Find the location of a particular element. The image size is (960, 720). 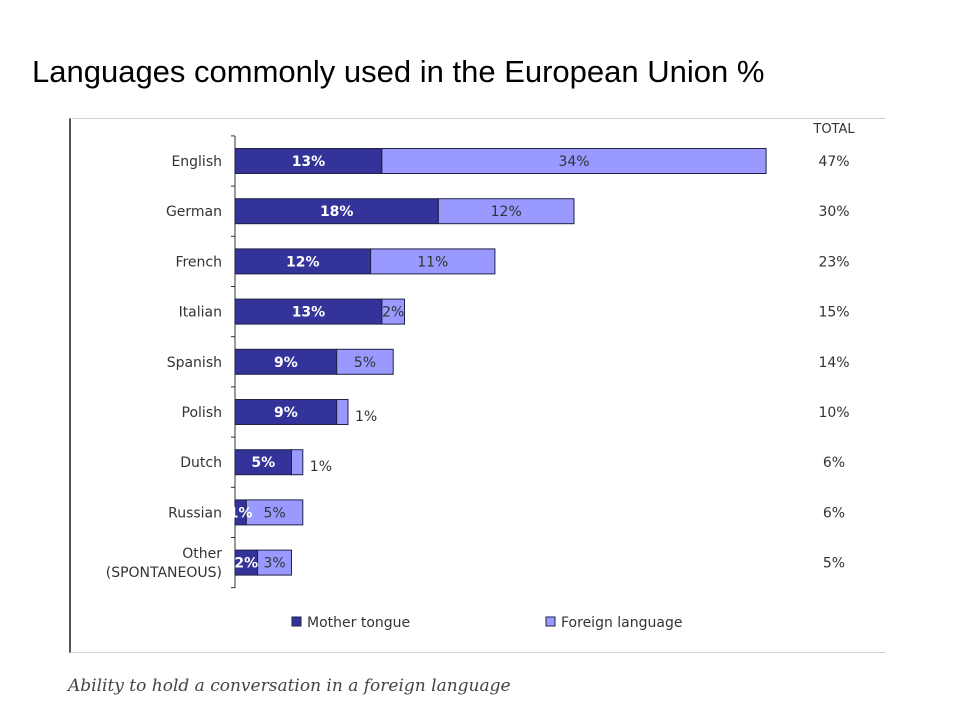

data-label-foreign-language: 34% is located at coordinates (573, 162).